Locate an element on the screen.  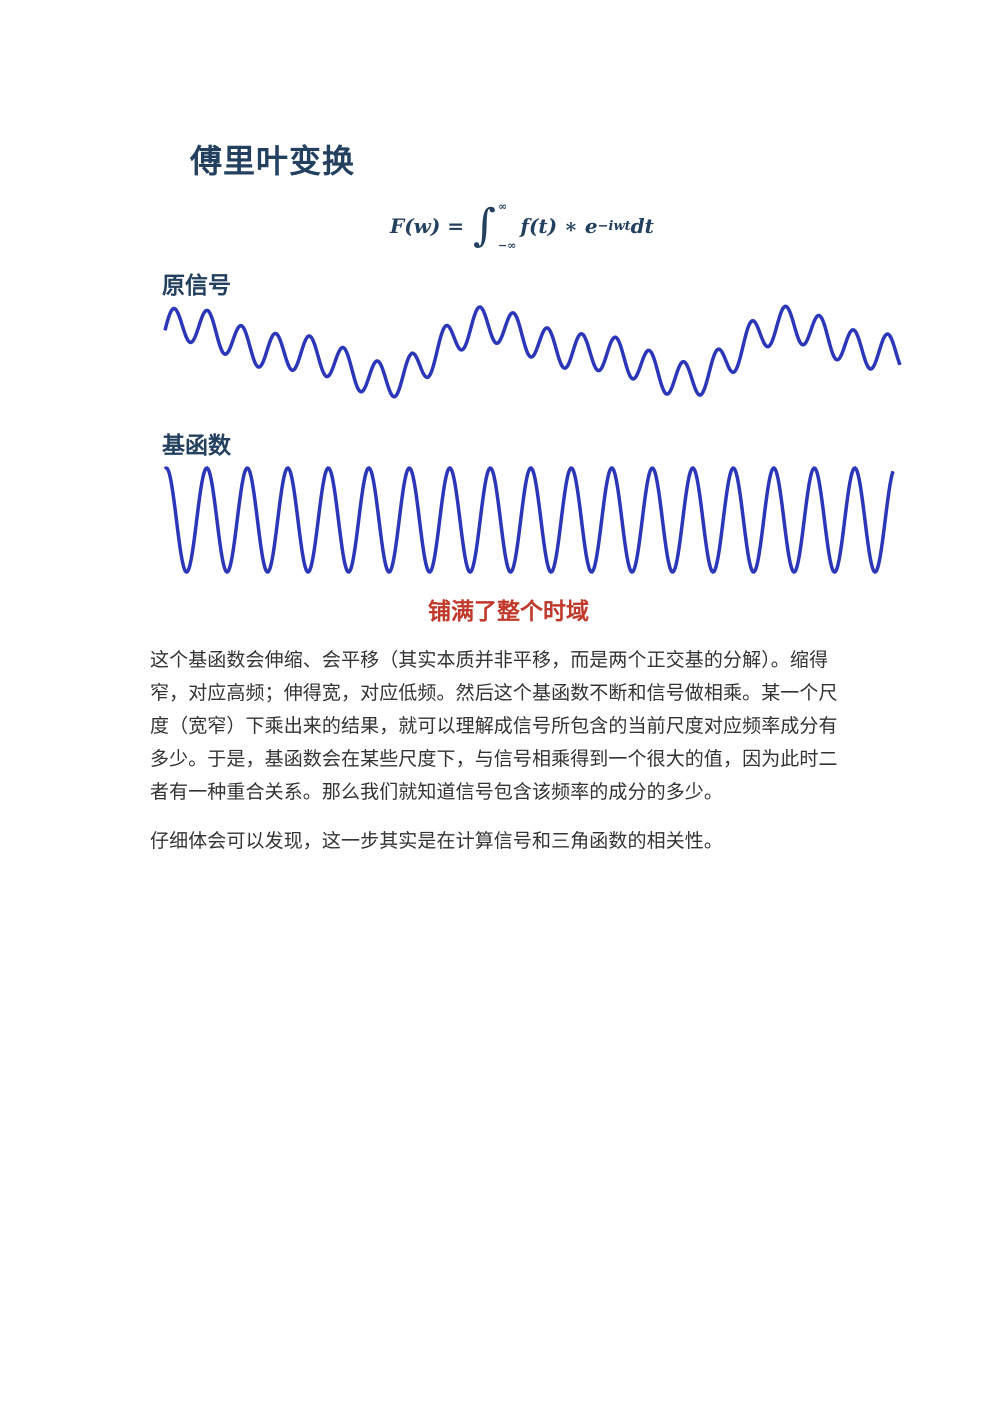
integral-sign: ∫ is located at coordinates (484, 225).